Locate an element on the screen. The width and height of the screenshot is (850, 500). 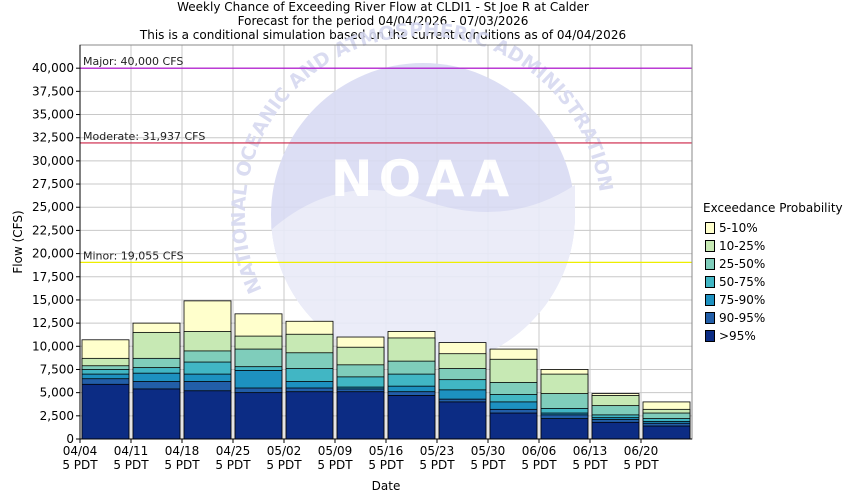
y-tick-label: 17,500 is located at coordinates (53, 277).